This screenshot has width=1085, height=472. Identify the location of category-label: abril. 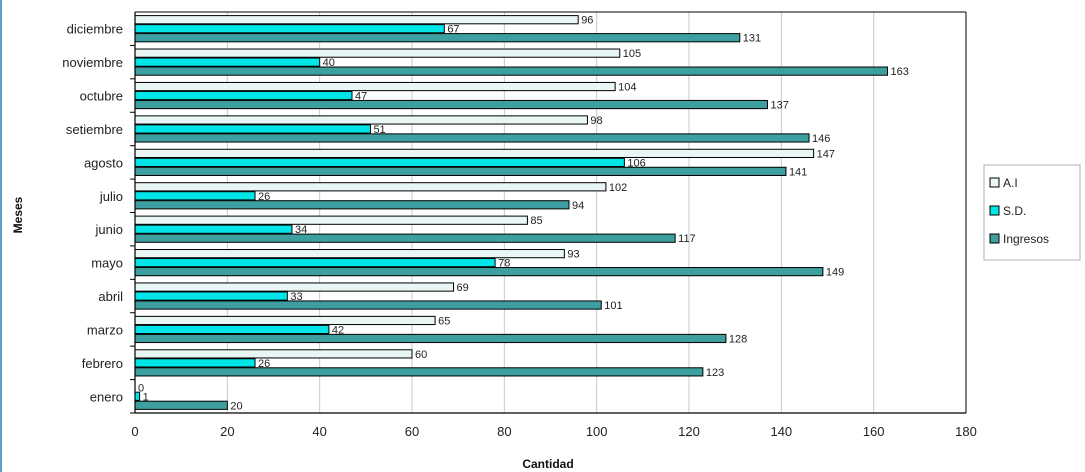
(110, 296).